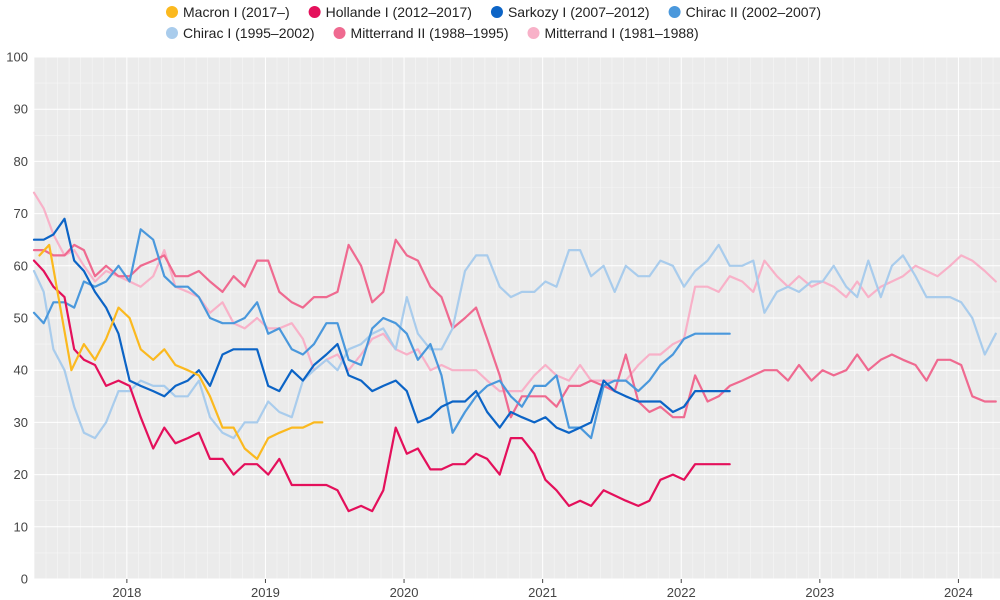  I want to click on y-tick-label: 10, so click(21, 526).